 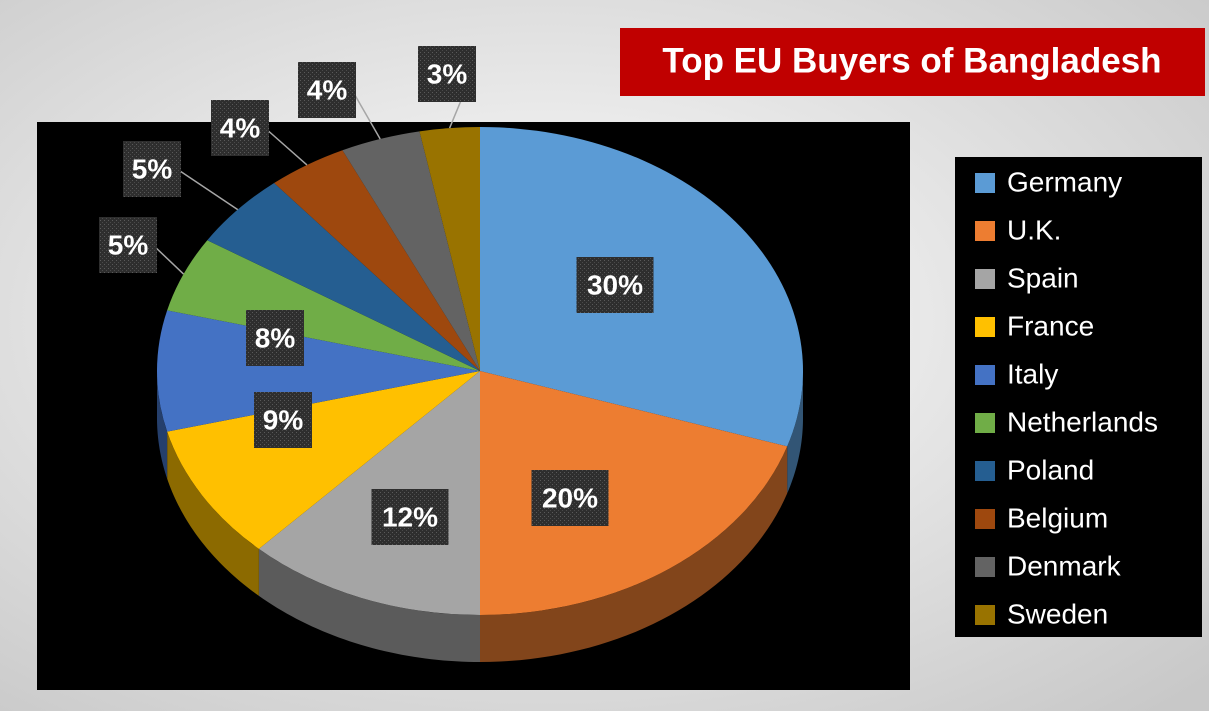 I want to click on legend-label: Sweden, so click(x=1057, y=613).